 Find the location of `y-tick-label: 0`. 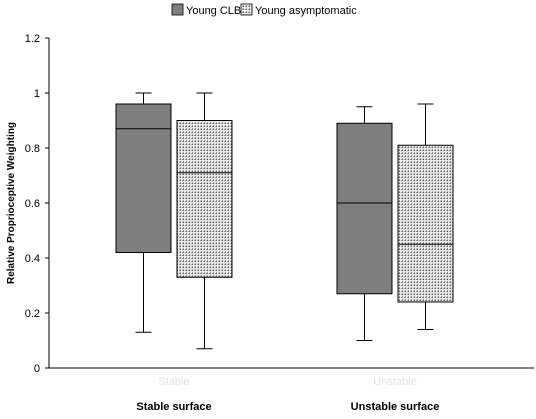

y-tick-label: 0 is located at coordinates (37, 369).